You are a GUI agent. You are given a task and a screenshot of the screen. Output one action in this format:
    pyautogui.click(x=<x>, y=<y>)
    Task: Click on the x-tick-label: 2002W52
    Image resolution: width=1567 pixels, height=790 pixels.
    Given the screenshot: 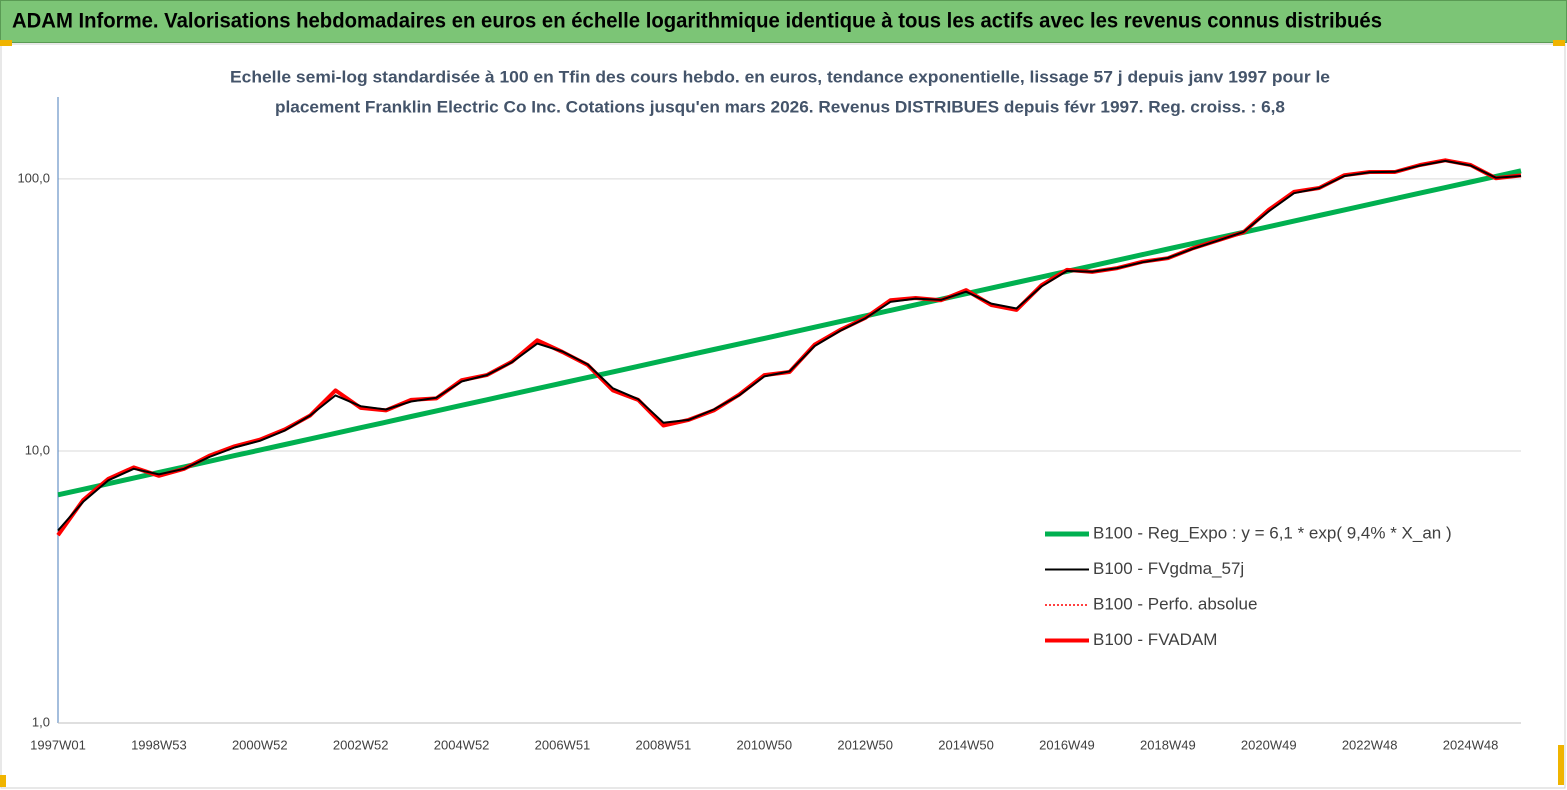 What is the action you would take?
    pyautogui.click(x=361, y=744)
    